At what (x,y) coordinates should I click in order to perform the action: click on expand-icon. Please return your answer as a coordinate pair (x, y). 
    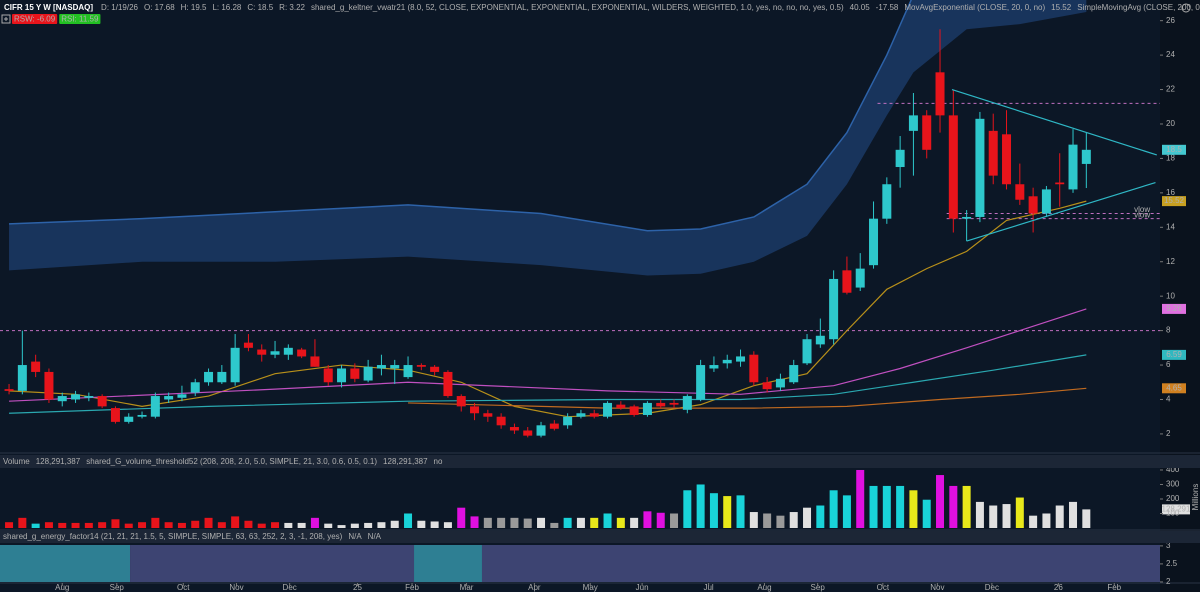
    Looking at the image, I should click on (6, 19).